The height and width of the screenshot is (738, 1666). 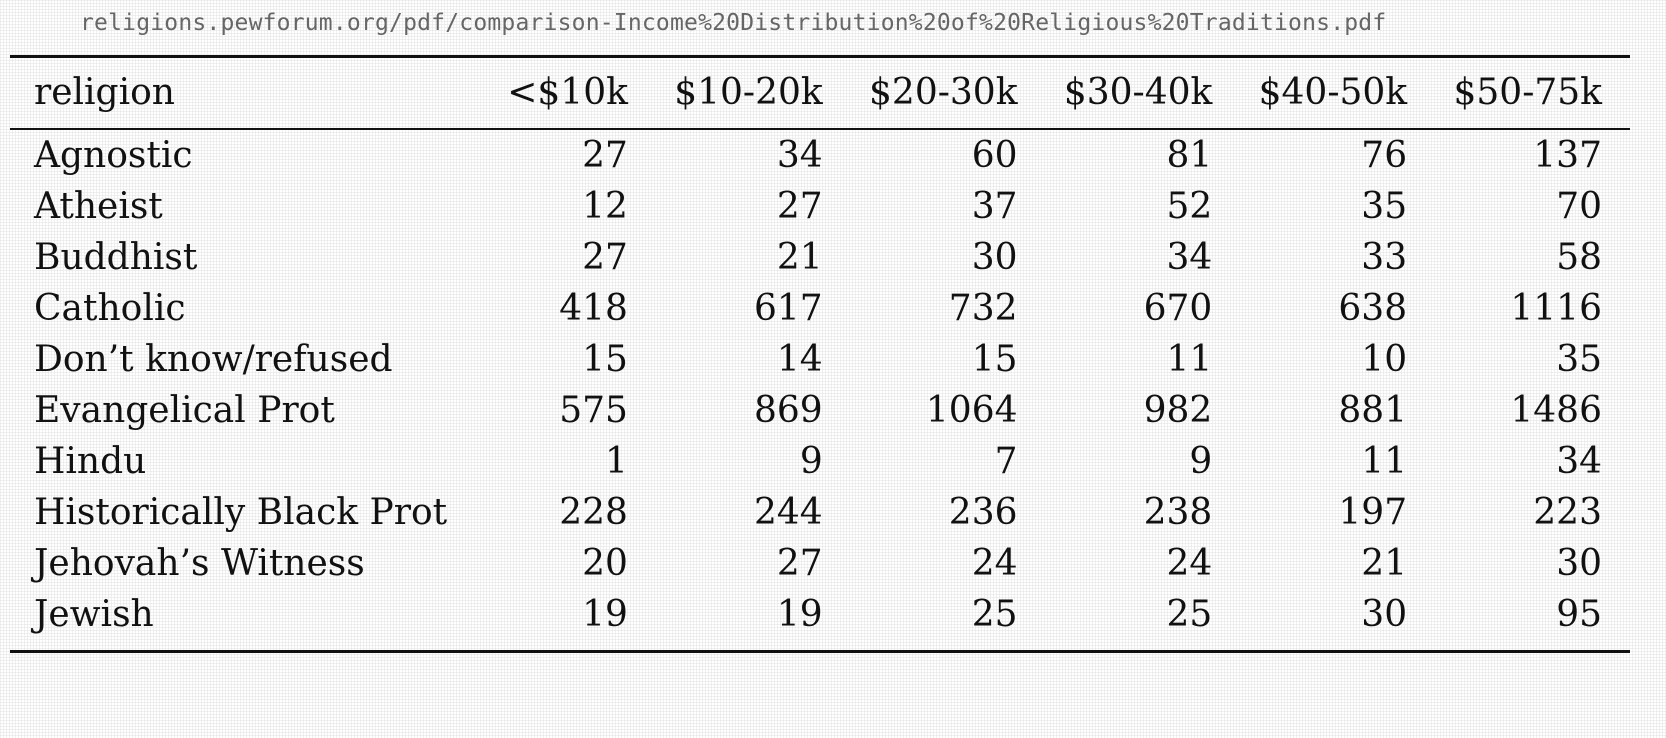 I want to click on value-cell: 732, so click(x=983, y=308).